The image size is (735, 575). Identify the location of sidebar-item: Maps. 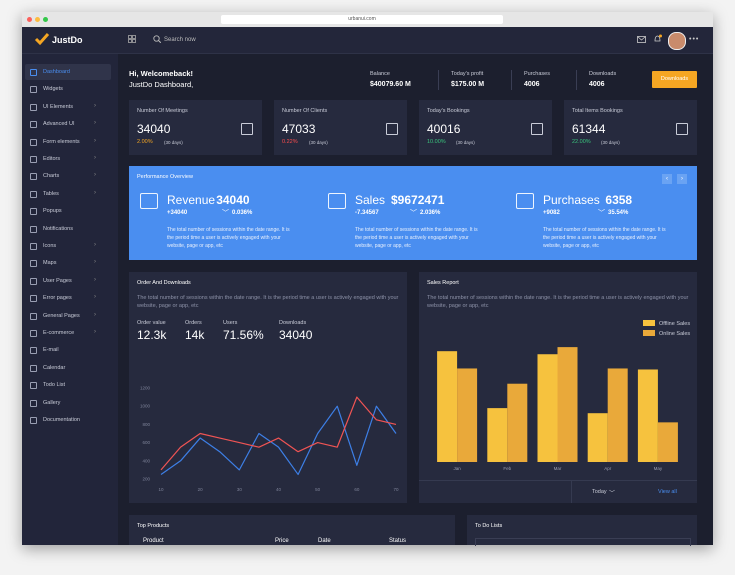
(50, 263).